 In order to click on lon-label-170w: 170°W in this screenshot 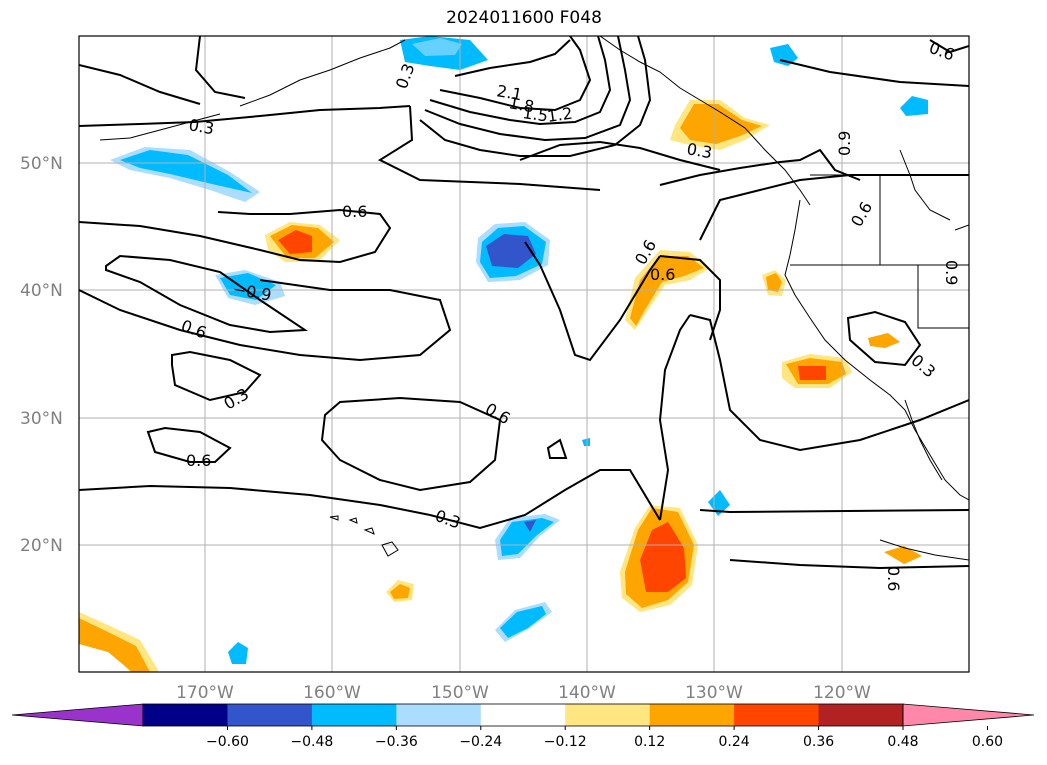, I will do `click(205, 693)`.